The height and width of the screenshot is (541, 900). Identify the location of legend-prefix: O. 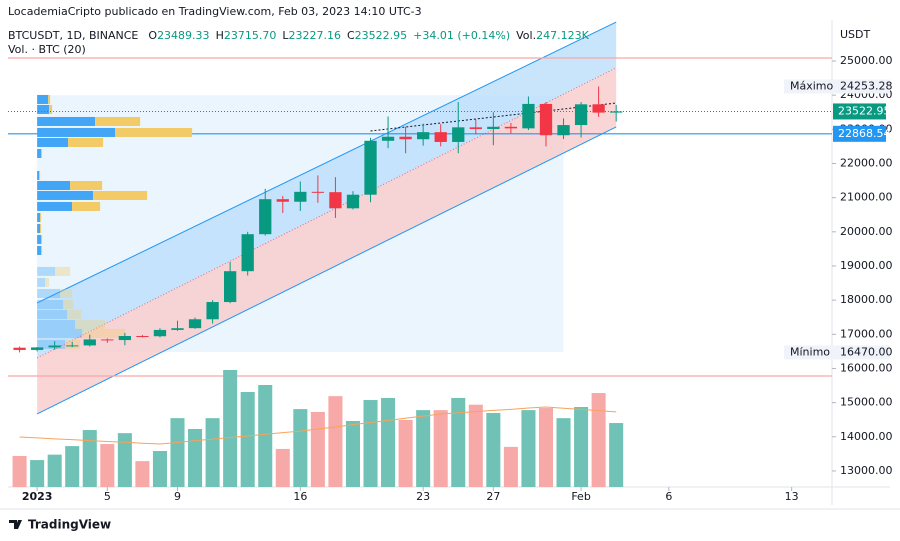
(152, 35).